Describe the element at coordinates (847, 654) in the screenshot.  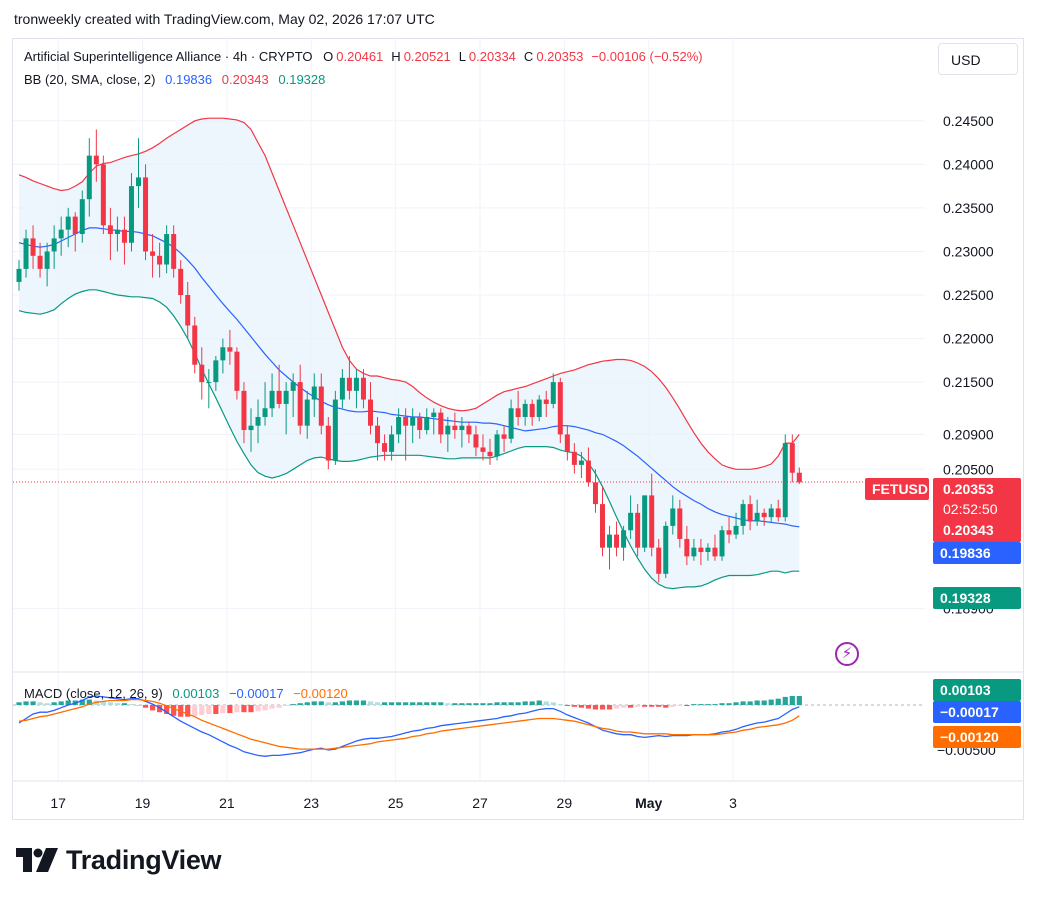
I see `lightning-icon: ⚡` at that location.